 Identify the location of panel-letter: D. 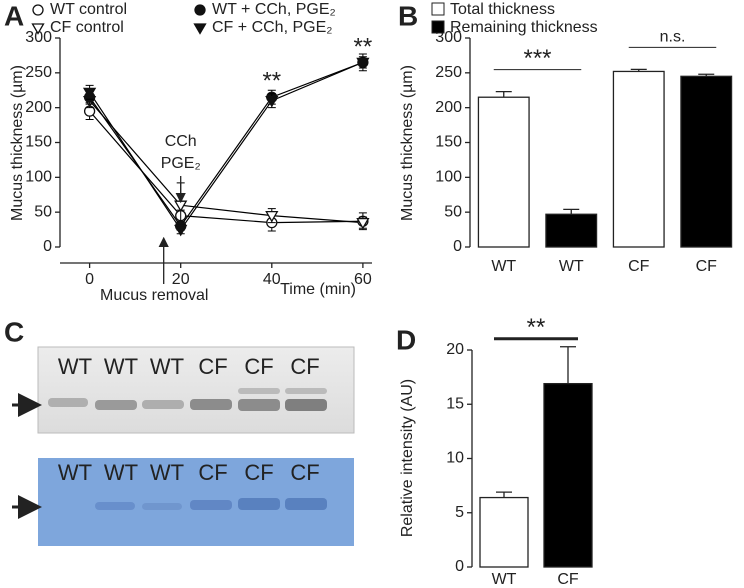
(406, 339).